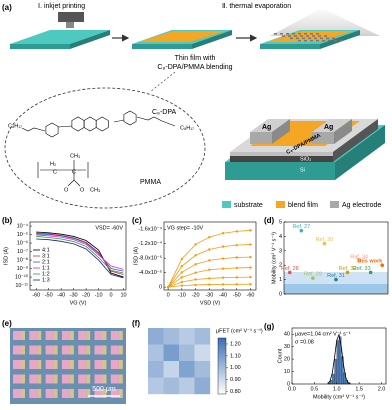  I want to click on blend-film, so click(182, 36).